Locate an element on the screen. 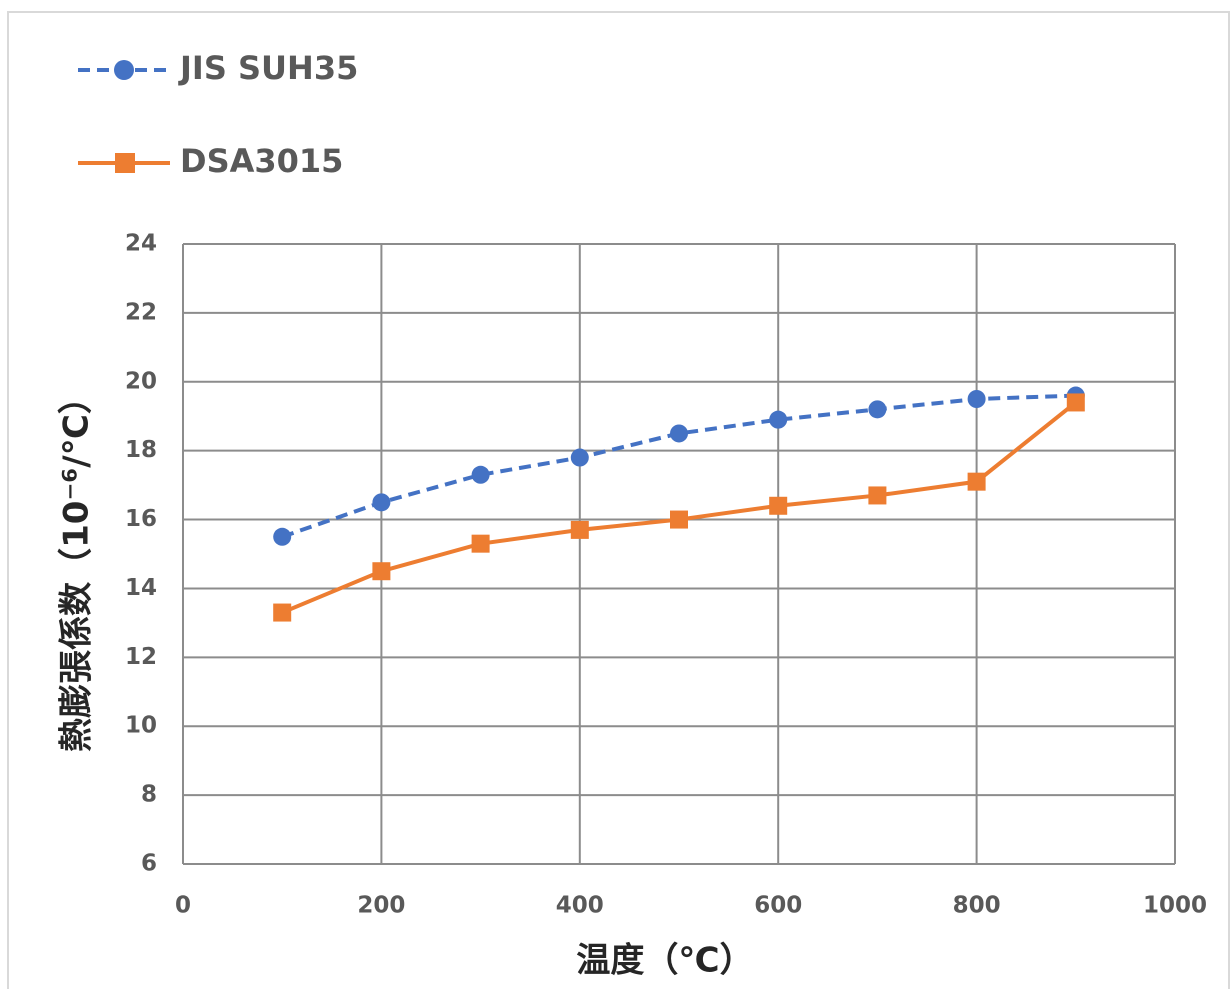  x-tick-label: 800 is located at coordinates (977, 906).